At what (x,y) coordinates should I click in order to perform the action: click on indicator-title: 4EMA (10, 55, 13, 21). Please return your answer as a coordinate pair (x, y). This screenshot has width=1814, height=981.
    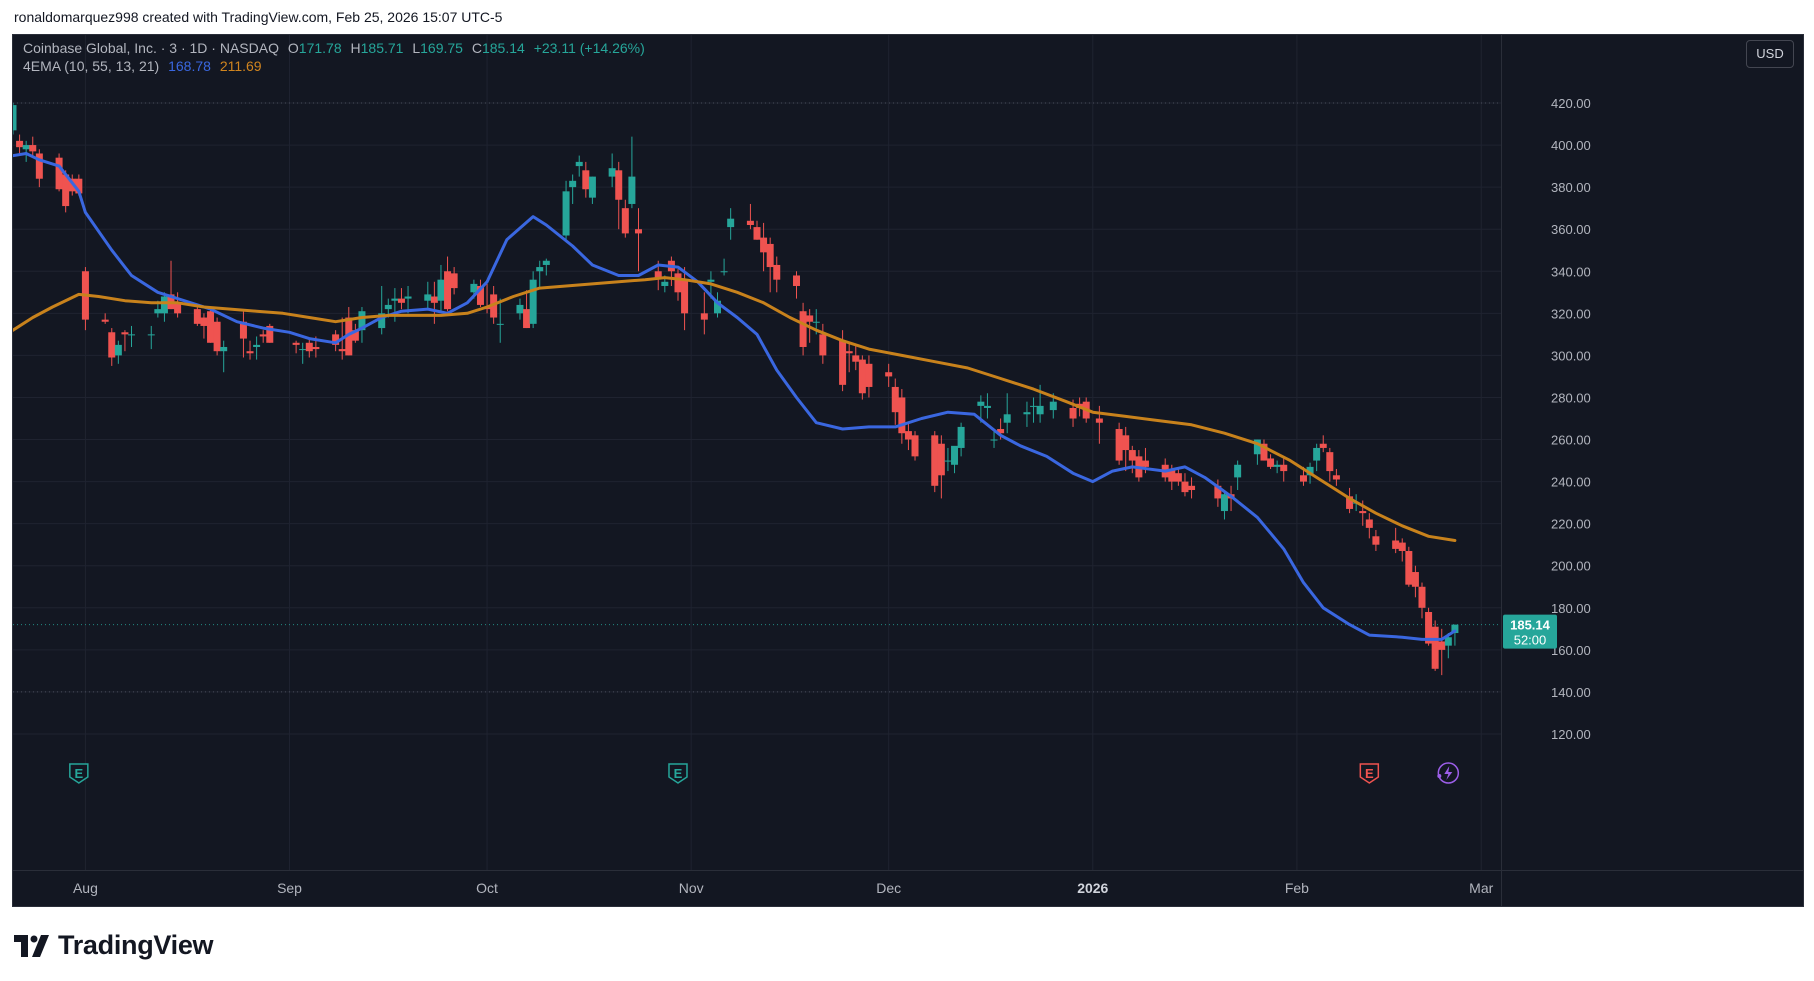
    Looking at the image, I should click on (91, 66).